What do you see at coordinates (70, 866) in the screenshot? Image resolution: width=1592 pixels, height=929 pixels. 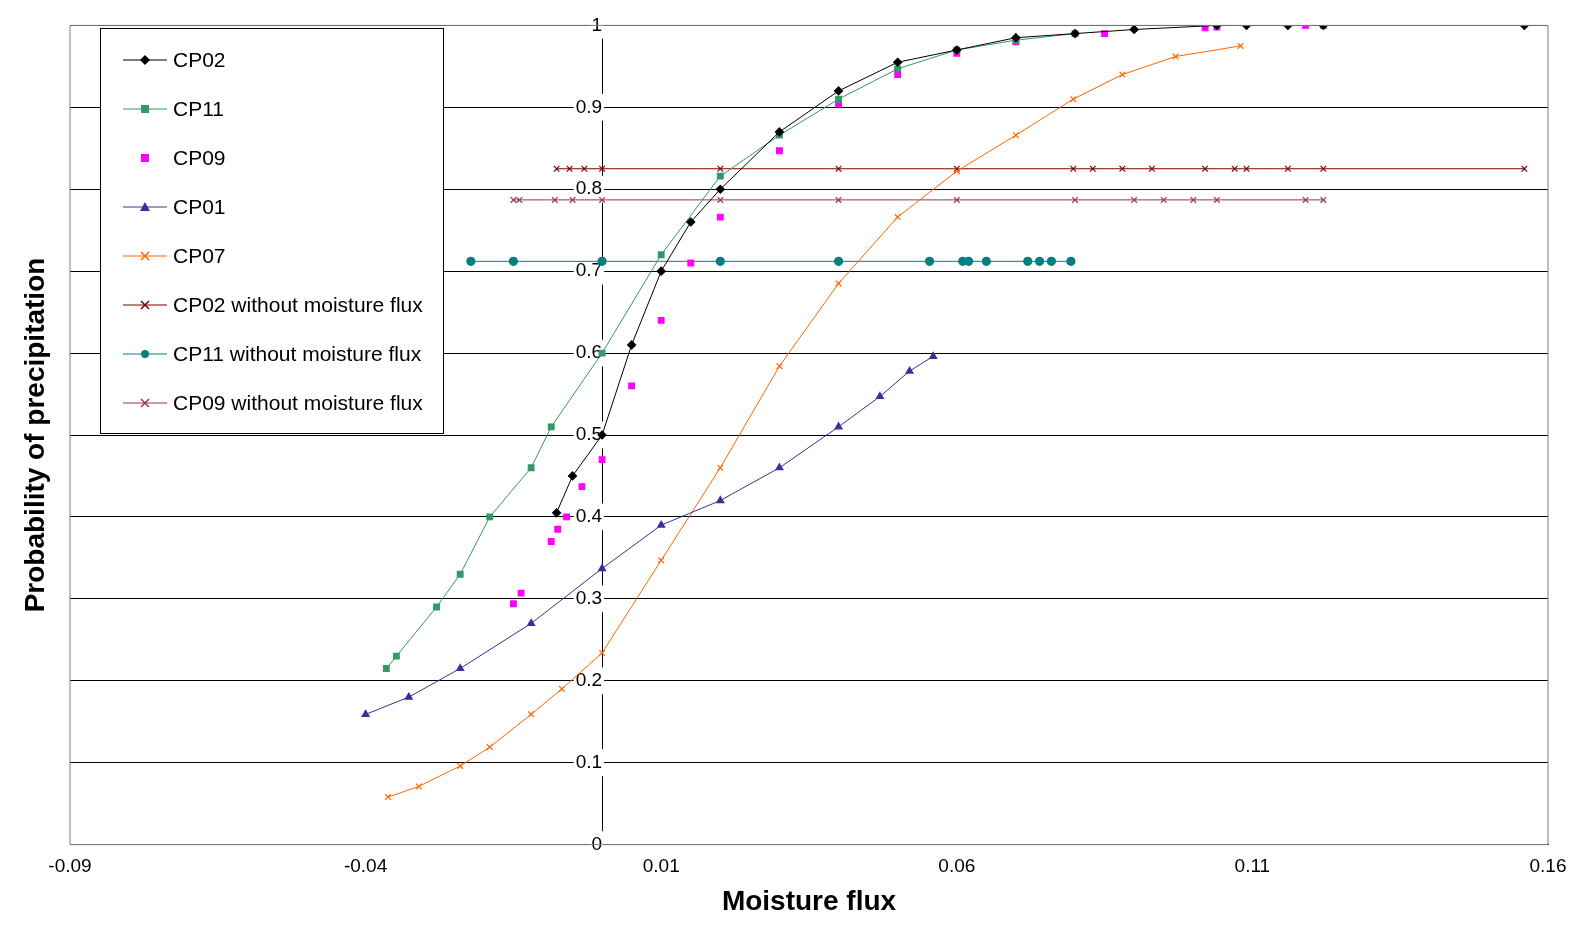 I see `x-tick-label: -0.09` at bounding box center [70, 866].